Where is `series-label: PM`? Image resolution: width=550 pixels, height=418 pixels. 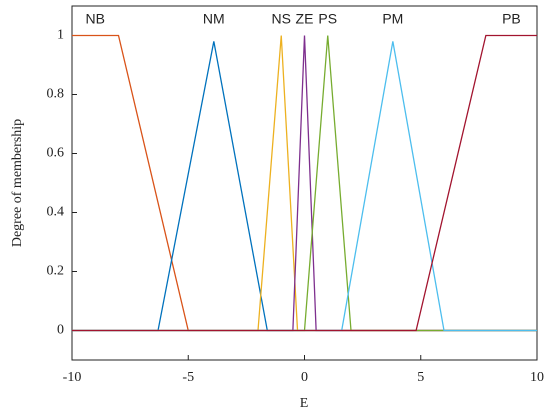
series-label: PM is located at coordinates (392, 19).